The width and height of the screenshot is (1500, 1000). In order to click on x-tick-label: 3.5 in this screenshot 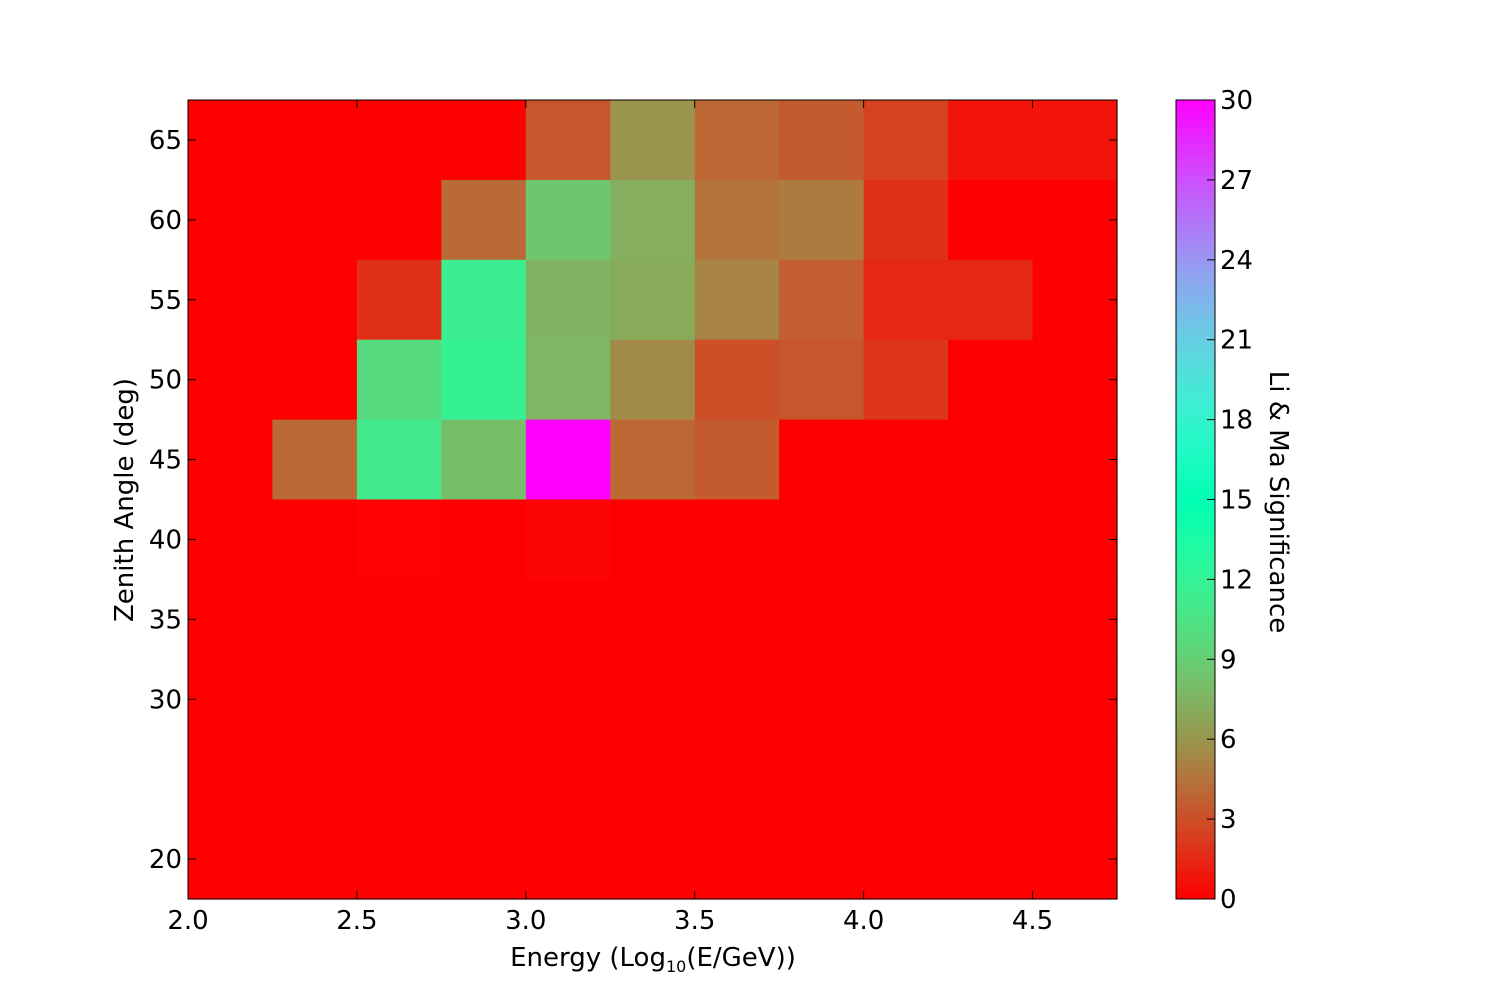, I will do `click(694, 921)`.